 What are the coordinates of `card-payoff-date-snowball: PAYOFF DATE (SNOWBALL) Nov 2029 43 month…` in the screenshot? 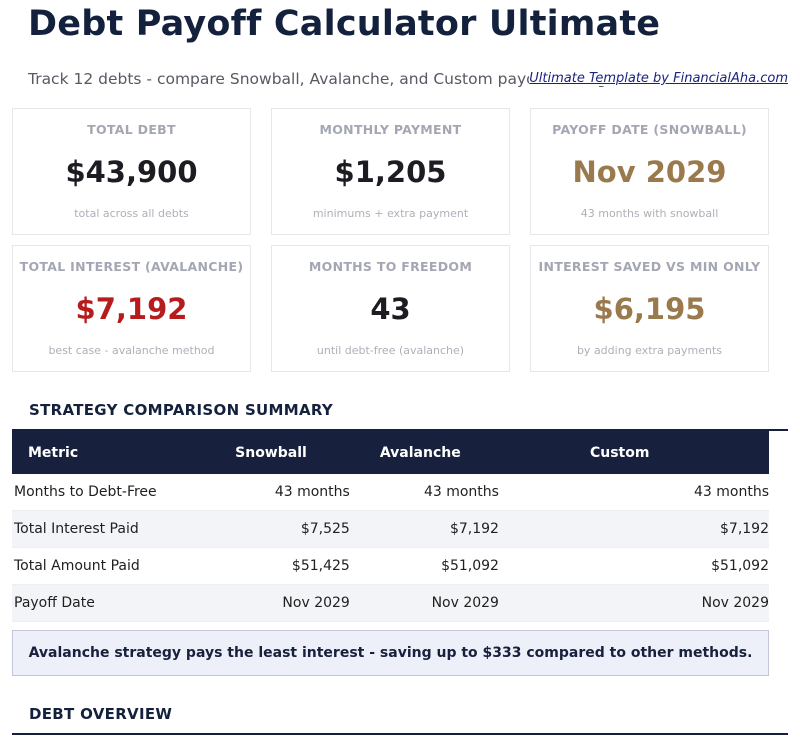 It's located at (649, 171).